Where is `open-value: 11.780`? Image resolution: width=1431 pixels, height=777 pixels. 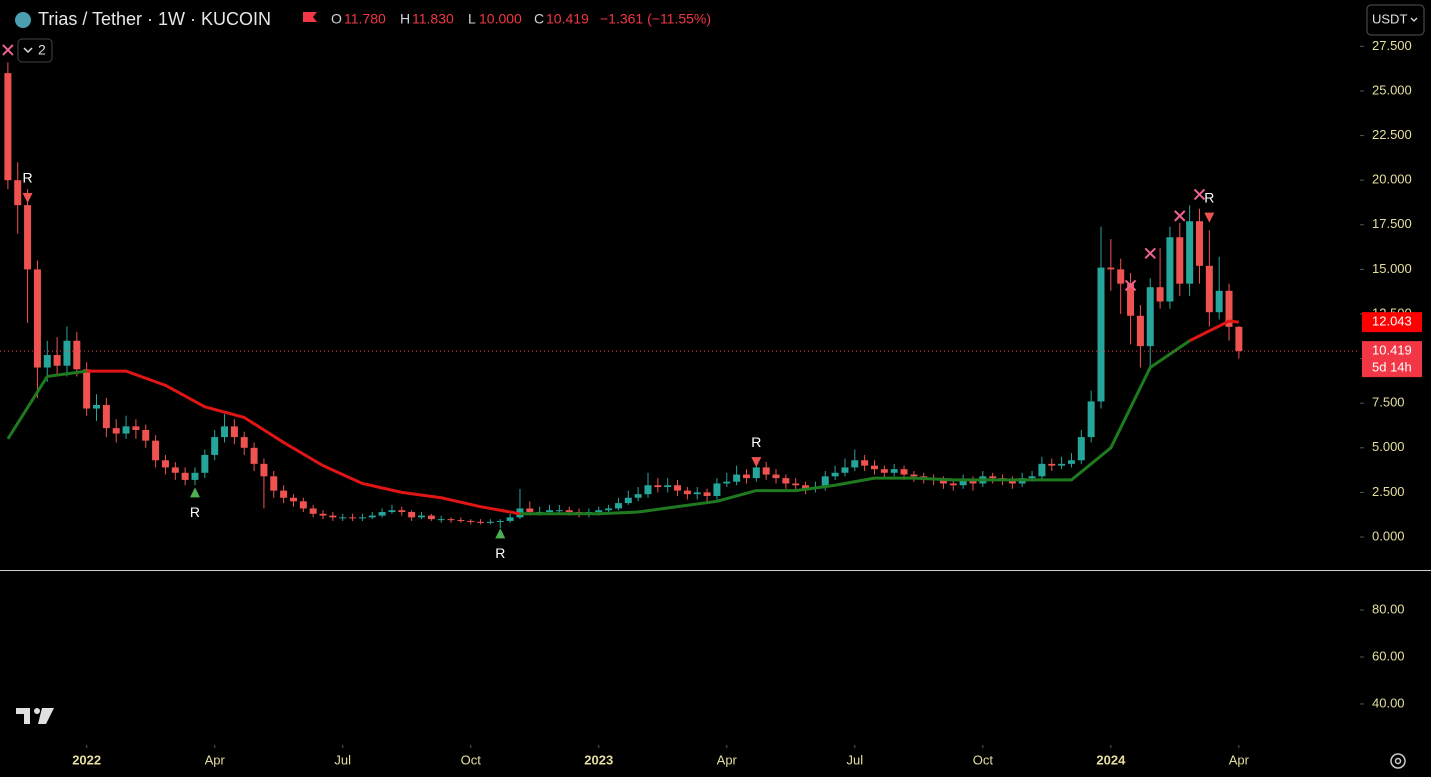 open-value: 11.780 is located at coordinates (365, 19).